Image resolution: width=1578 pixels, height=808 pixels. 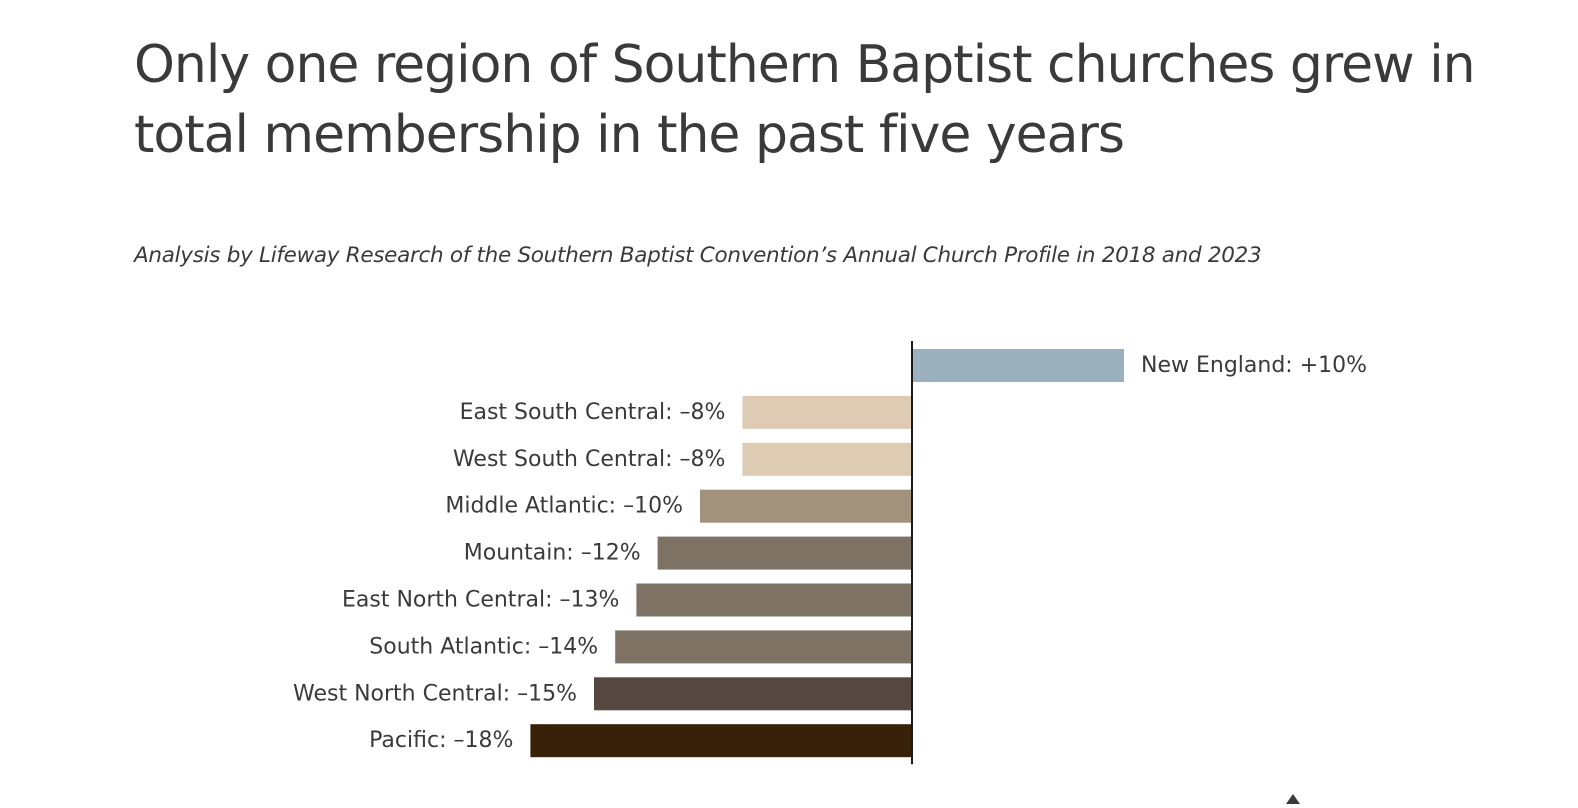 What do you see at coordinates (593, 412) in the screenshot?
I see `bar-label-east-south-central: East South Central: –8%` at bounding box center [593, 412].